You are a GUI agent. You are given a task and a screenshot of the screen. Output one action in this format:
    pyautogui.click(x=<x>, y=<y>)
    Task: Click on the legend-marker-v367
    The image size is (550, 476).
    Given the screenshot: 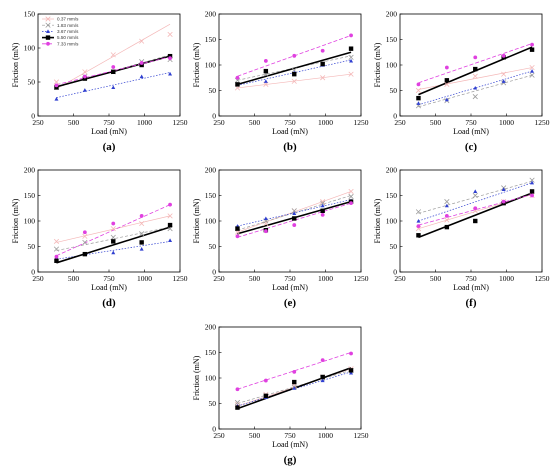 What is the action you would take?
    pyautogui.click(x=48, y=31)
    